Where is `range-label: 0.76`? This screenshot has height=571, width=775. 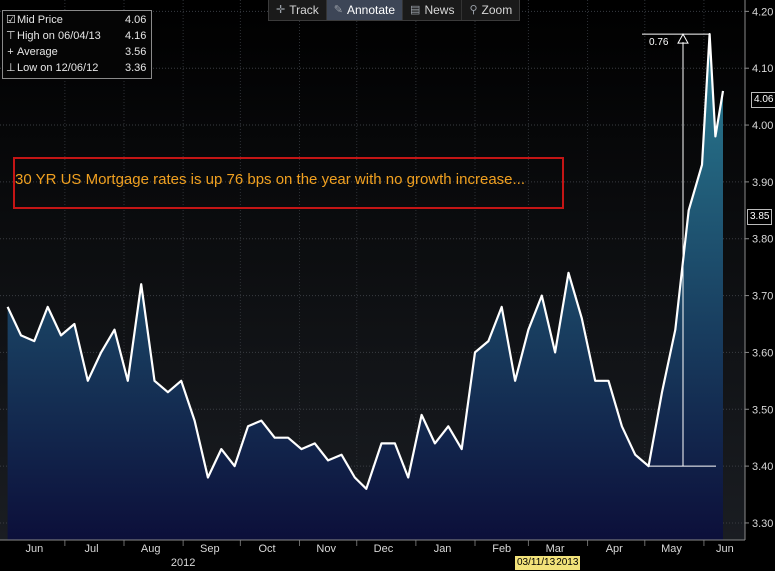
range-label: 0.76 is located at coordinates (659, 42).